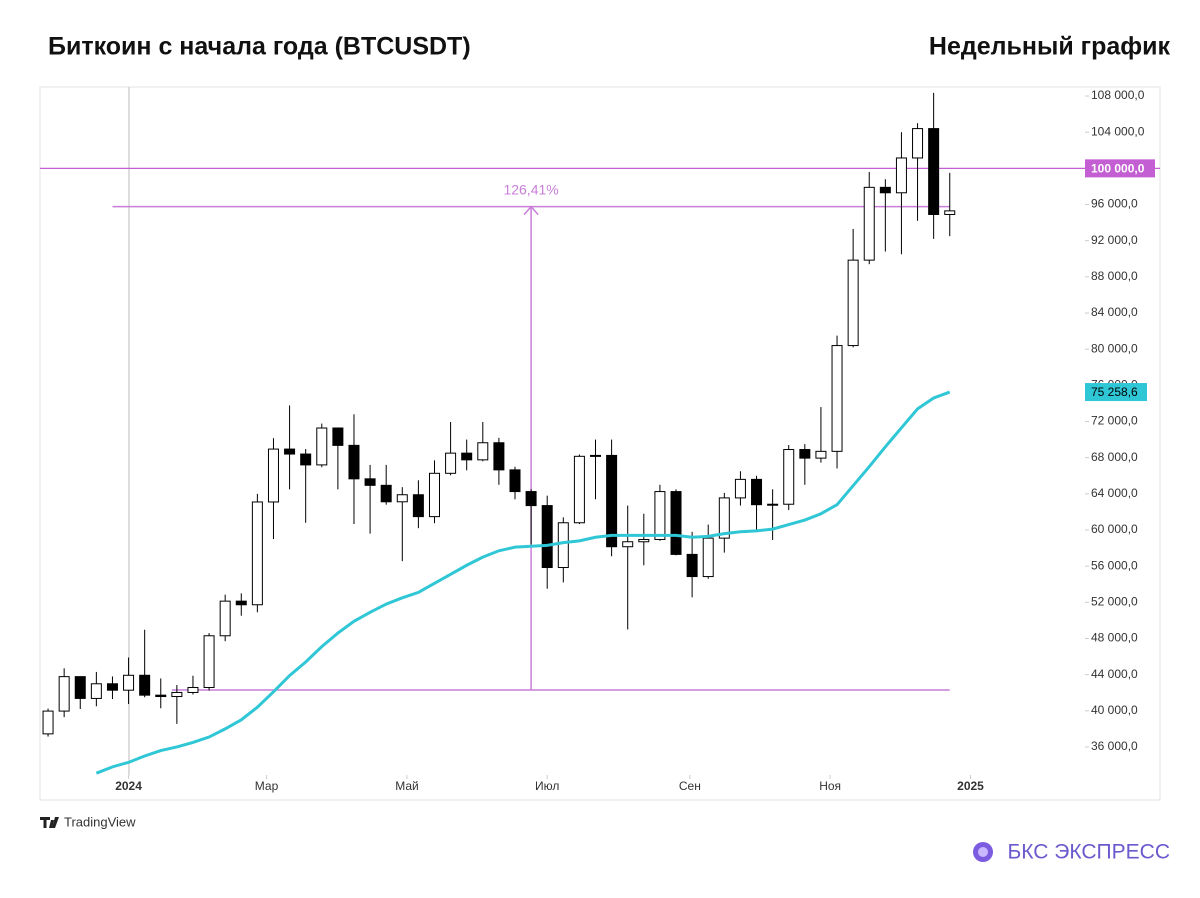 The width and height of the screenshot is (1200, 898). What do you see at coordinates (1118, 95) in the screenshot?
I see `y-tick-label: 108 000,0` at bounding box center [1118, 95].